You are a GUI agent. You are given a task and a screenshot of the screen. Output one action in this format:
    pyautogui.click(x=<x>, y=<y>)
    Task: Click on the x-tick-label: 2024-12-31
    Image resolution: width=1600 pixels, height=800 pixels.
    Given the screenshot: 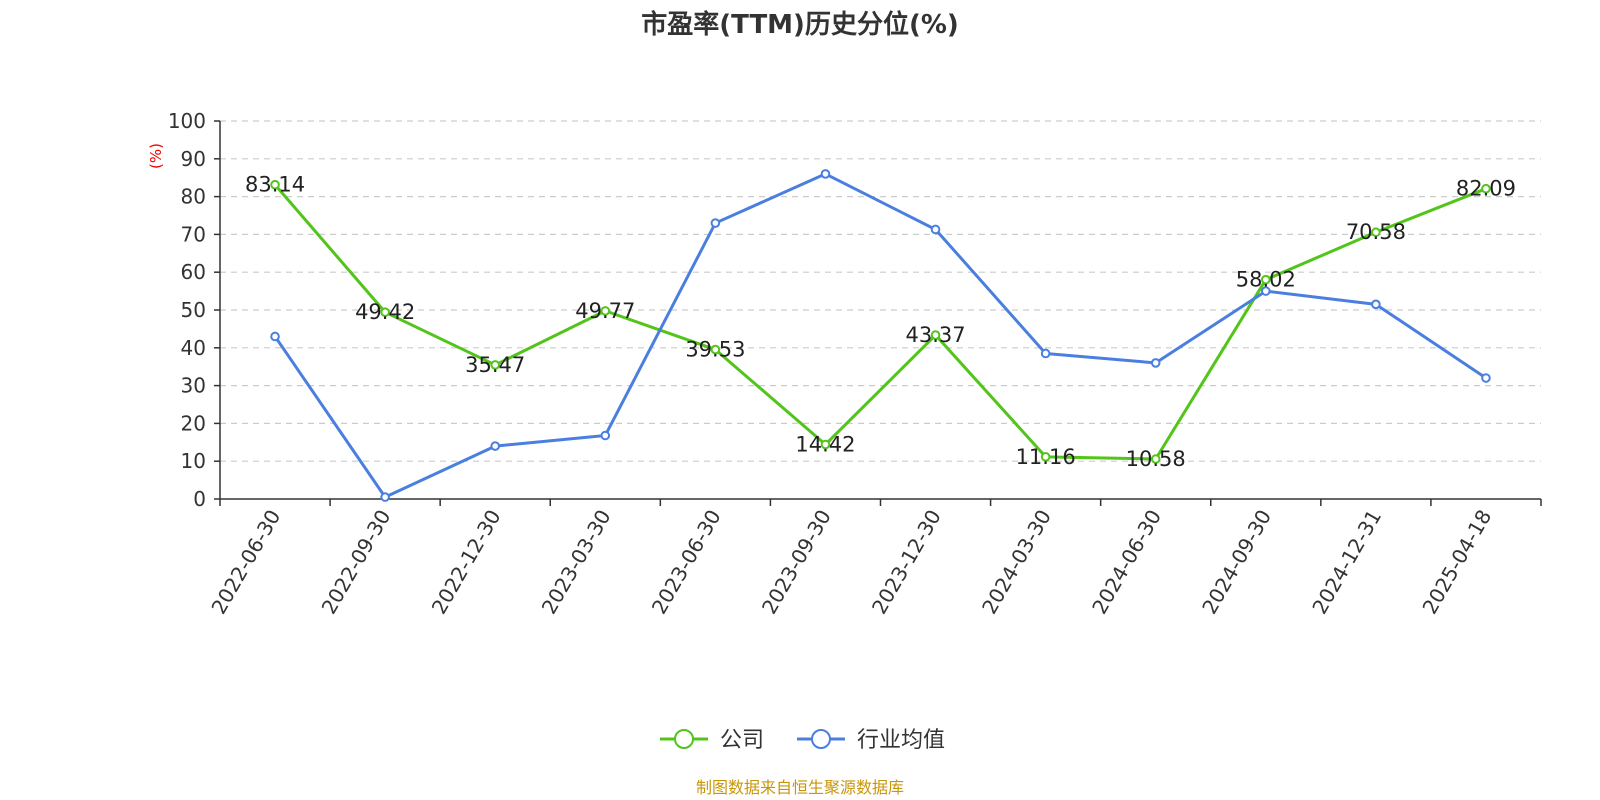 What is the action you would take?
    pyautogui.click(x=1346, y=562)
    